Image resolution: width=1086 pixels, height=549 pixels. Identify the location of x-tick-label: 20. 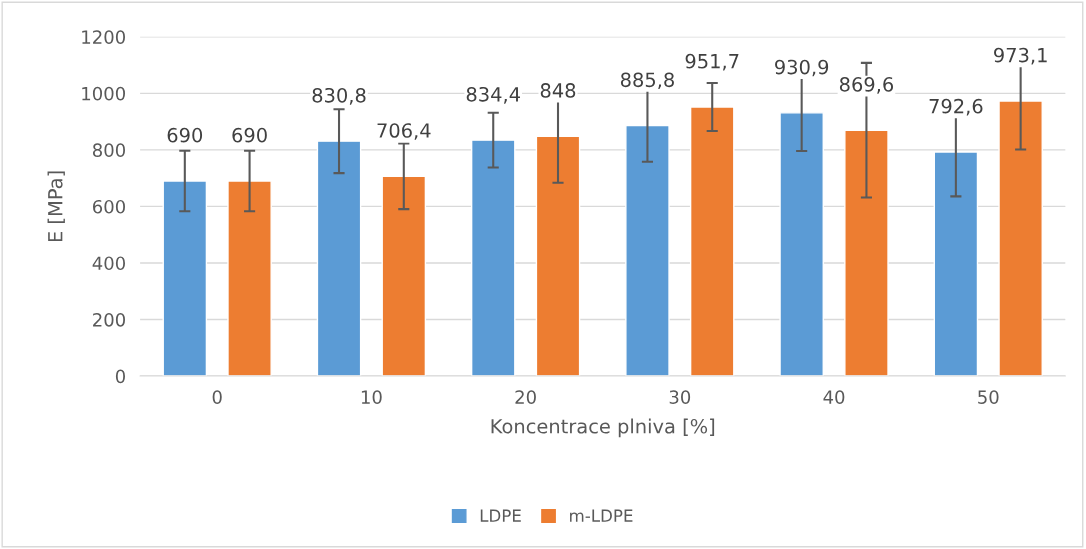
(525, 397).